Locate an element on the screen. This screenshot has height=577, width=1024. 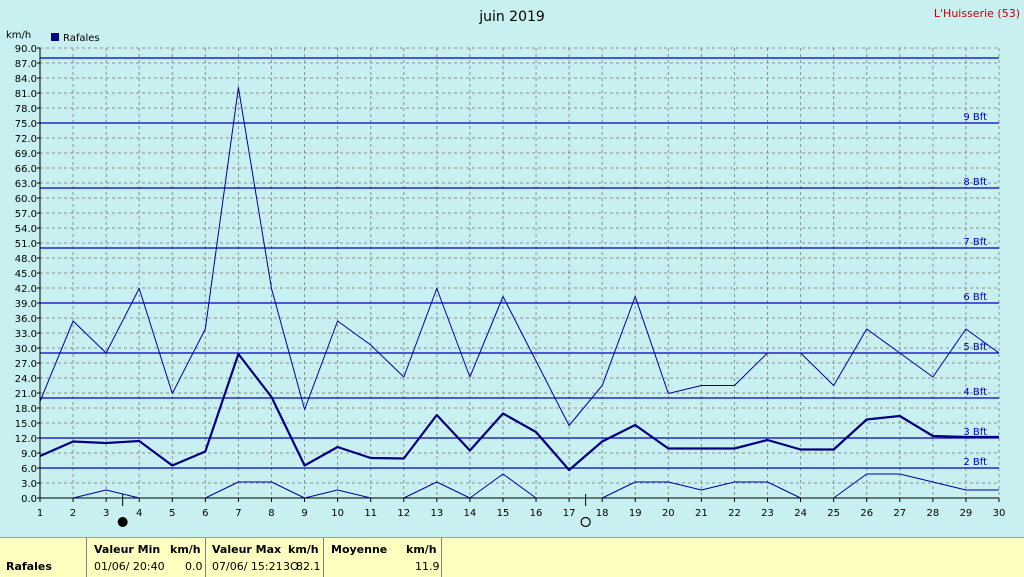
y-tick-label: 15.0 is located at coordinates (26, 424).